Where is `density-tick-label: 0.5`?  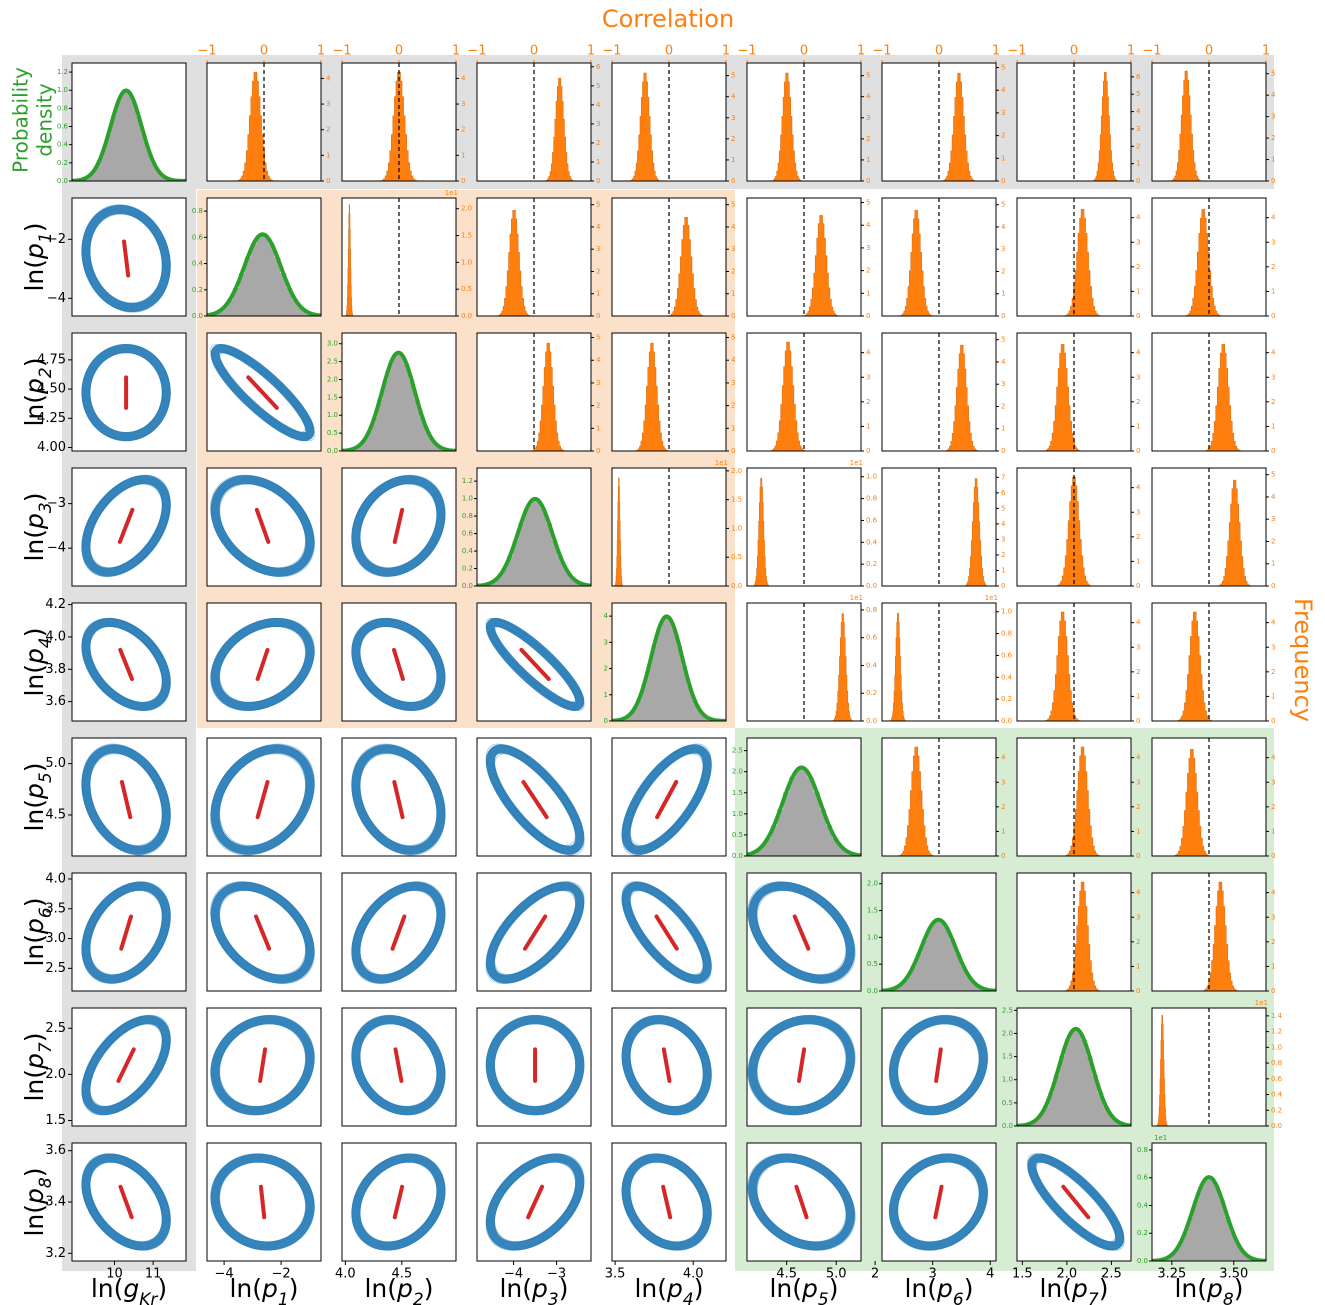
density-tick-label: 0.5 is located at coordinates (872, 964).